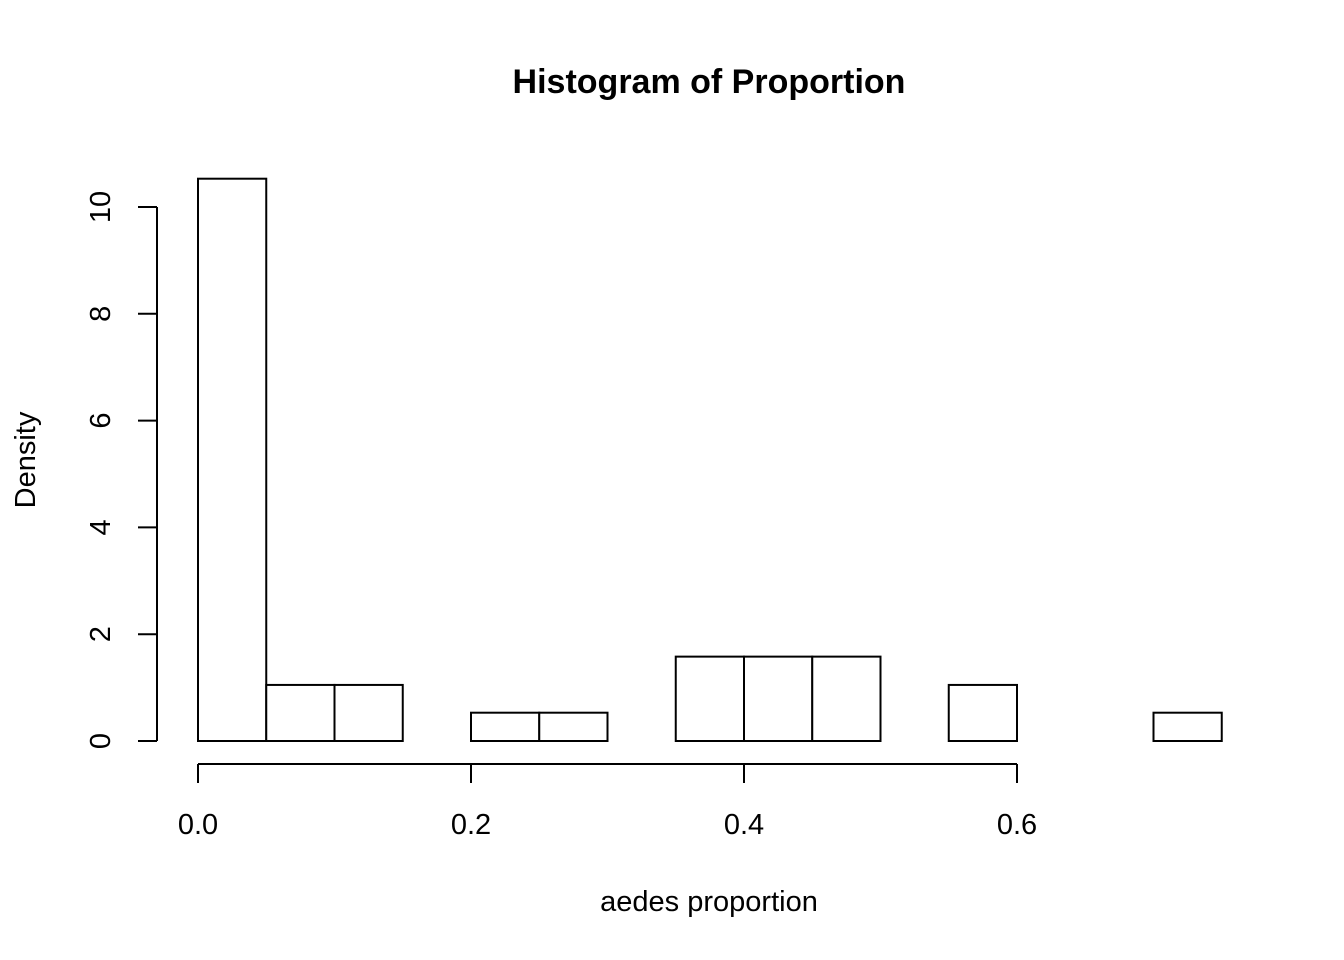  What do you see at coordinates (1017, 825) in the screenshot?
I see `x-tick-label: 0.6` at bounding box center [1017, 825].